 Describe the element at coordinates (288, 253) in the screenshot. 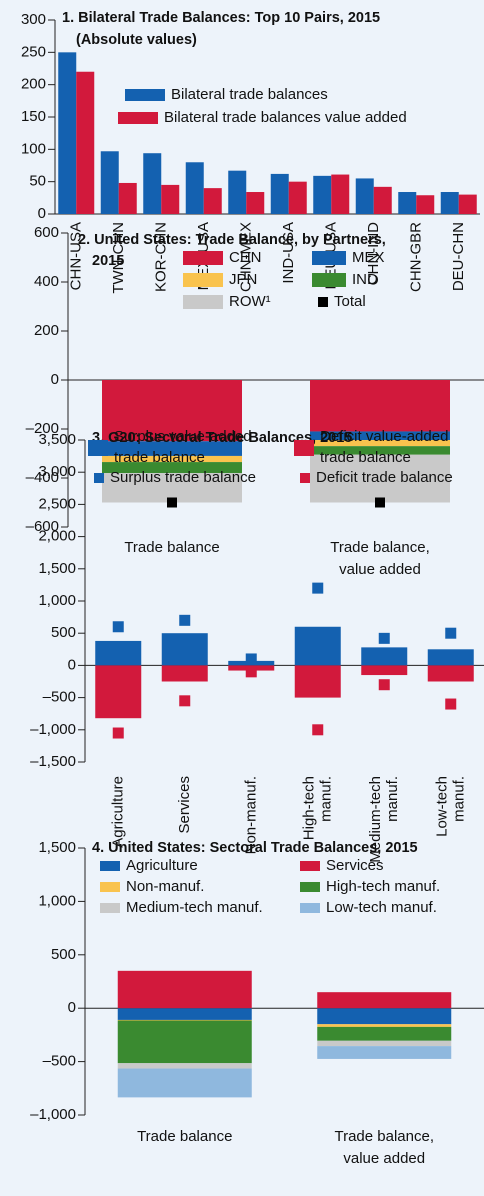

I see `x-tick-label-line: IND-USA` at that location.